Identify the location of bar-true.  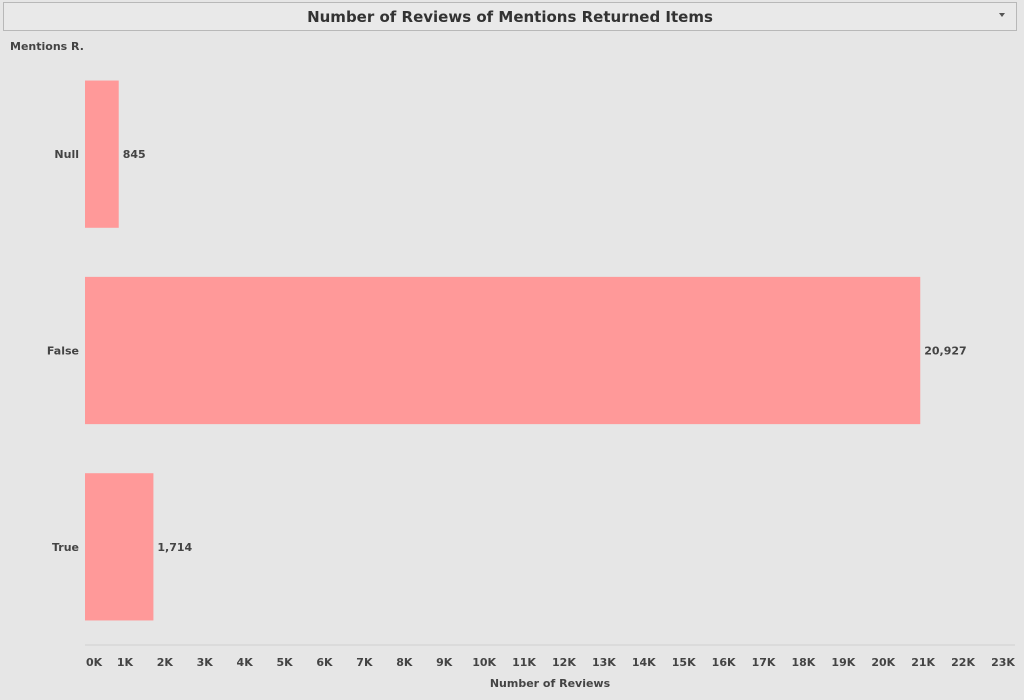
(119, 547).